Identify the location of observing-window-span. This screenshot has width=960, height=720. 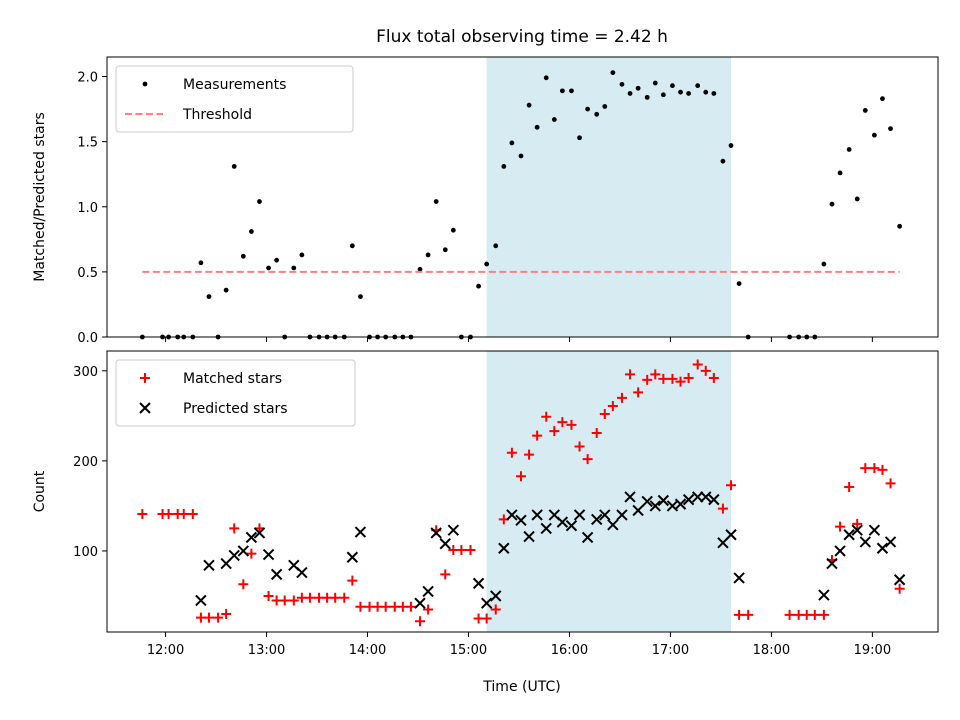
(609, 491).